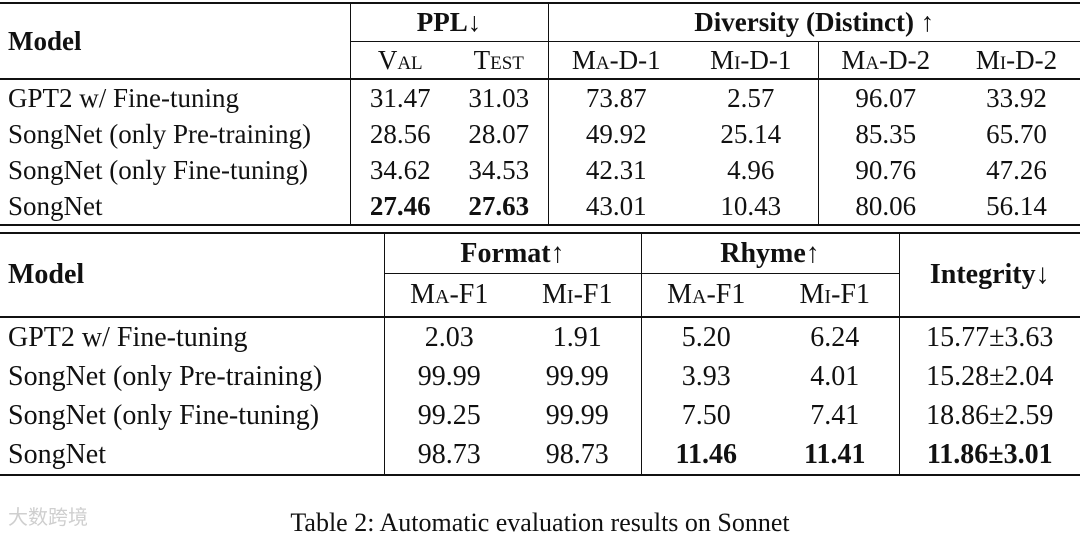  I want to click on cell-rhyme-mi-f1: 7.41, so click(835, 415).